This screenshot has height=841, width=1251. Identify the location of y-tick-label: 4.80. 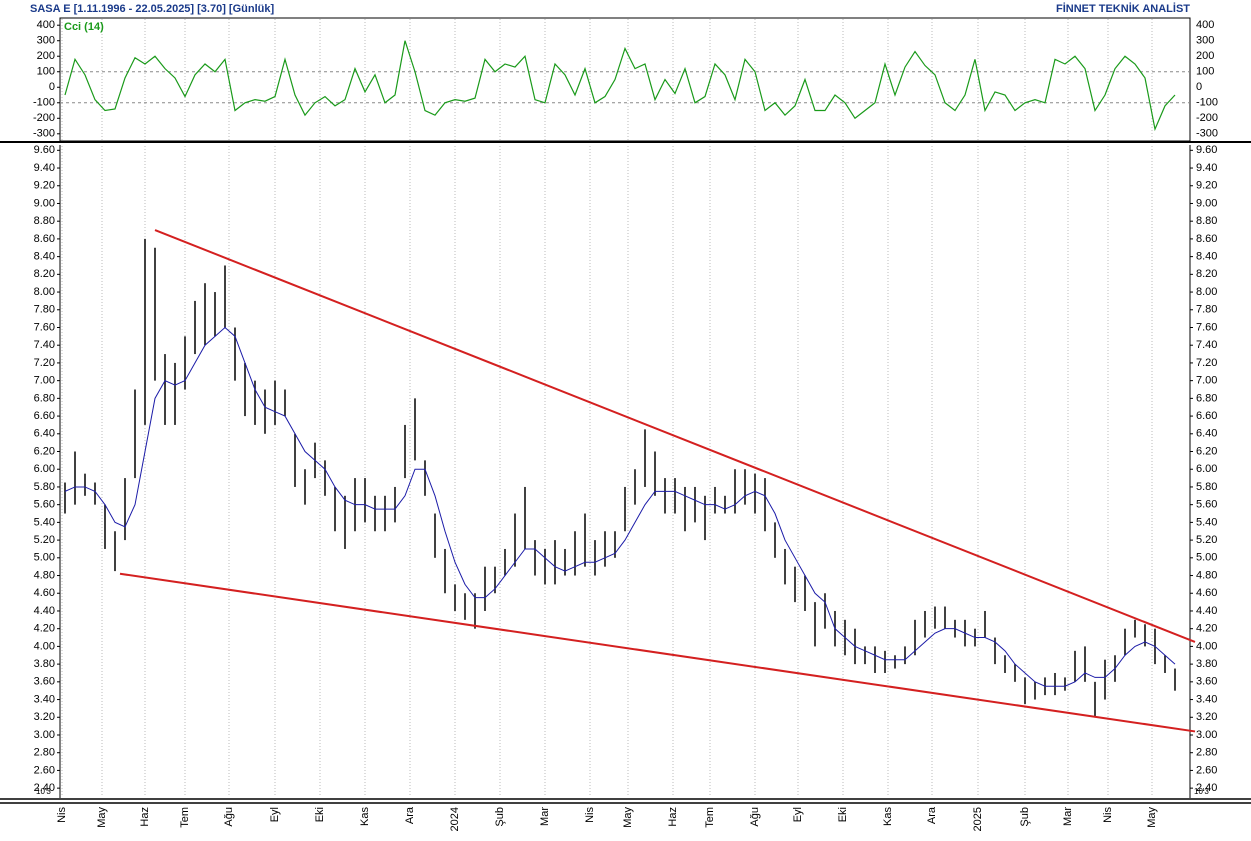
(44, 575).